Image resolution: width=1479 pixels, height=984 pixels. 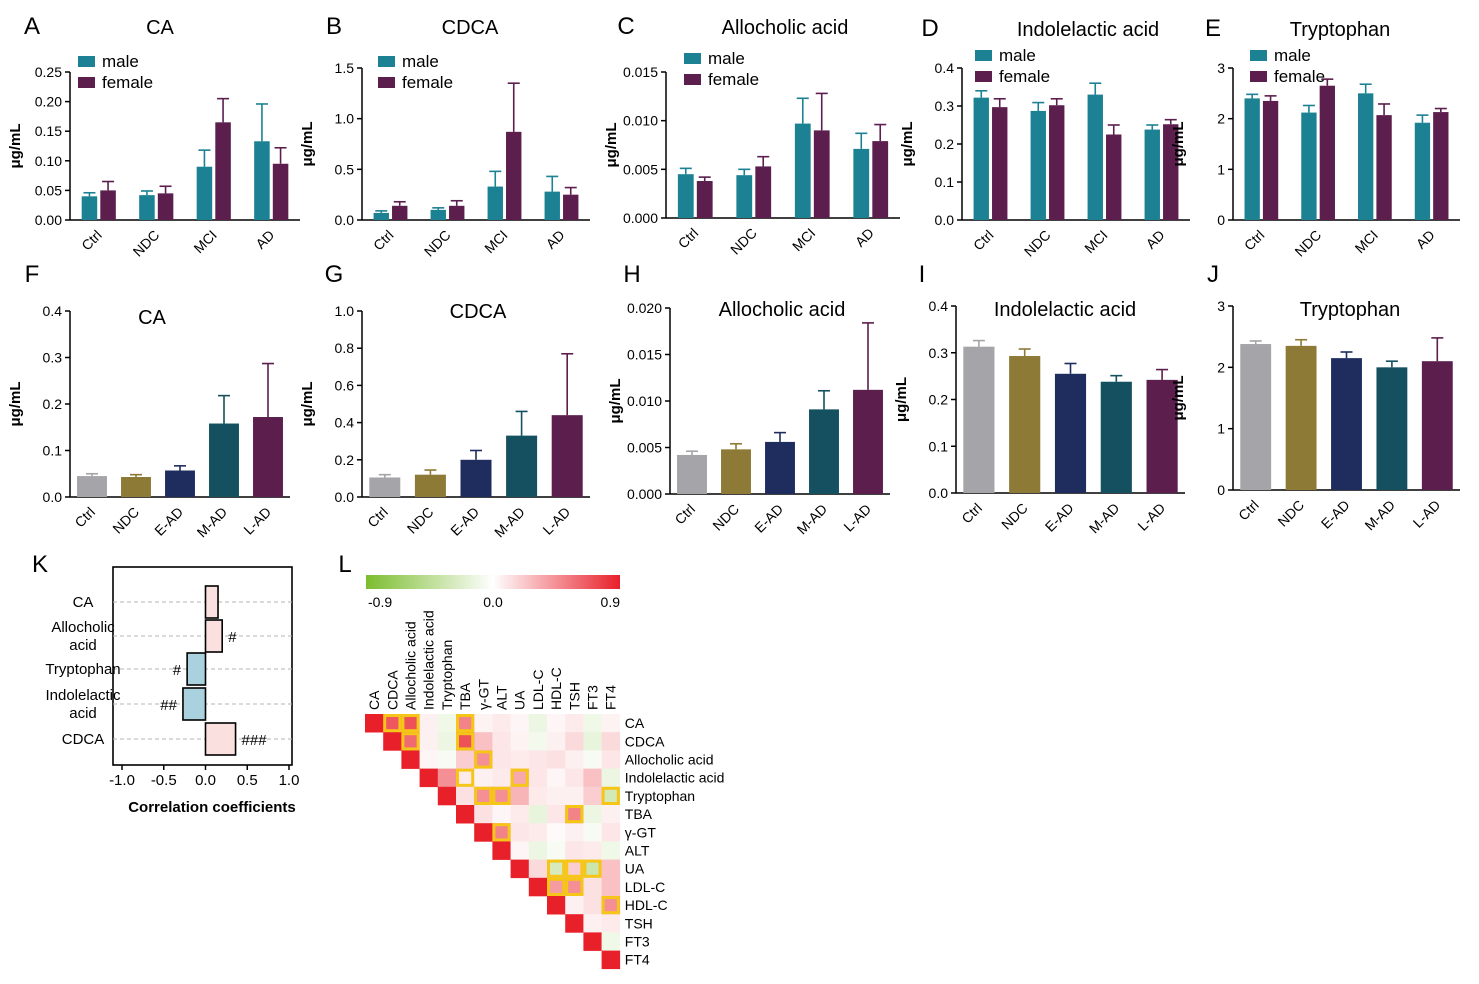 I want to click on heatmap-column-label: LDL-C, so click(x=538, y=690).